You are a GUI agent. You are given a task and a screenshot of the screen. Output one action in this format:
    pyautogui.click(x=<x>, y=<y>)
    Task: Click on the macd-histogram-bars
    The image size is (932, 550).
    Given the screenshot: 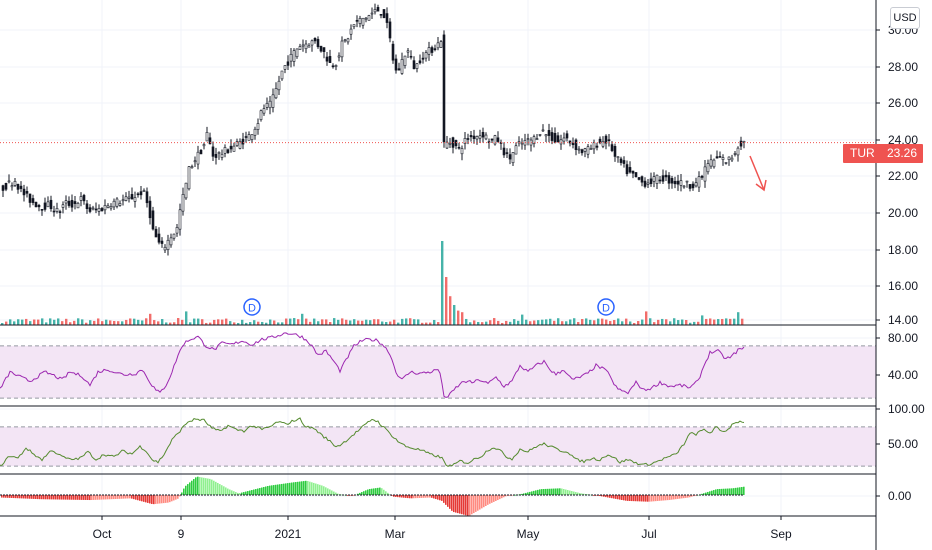 What is the action you would take?
    pyautogui.click(x=372, y=496)
    